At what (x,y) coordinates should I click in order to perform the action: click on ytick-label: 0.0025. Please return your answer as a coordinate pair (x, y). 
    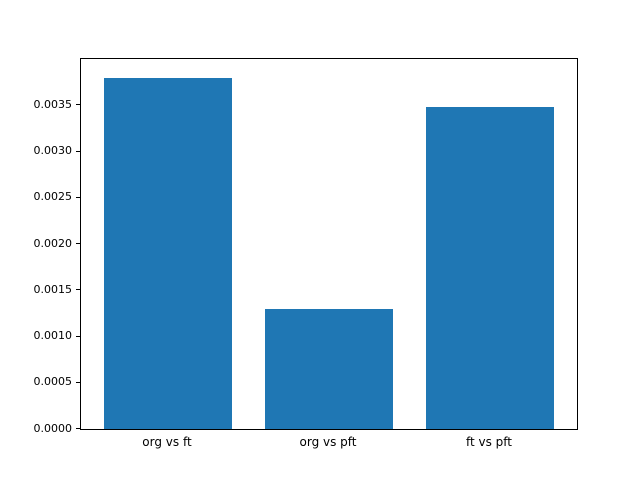
    Looking at the image, I should click on (53, 197).